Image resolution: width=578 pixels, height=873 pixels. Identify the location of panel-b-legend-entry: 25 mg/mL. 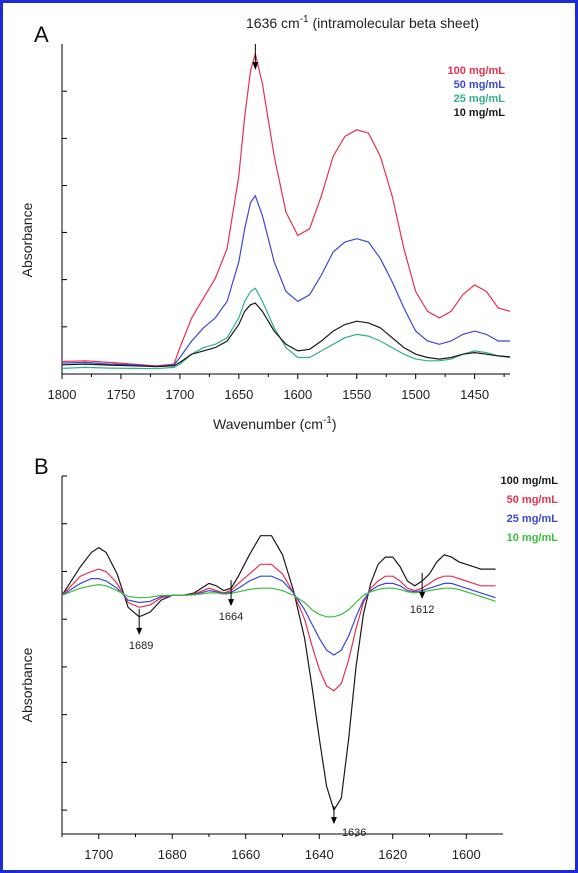
(533, 519).